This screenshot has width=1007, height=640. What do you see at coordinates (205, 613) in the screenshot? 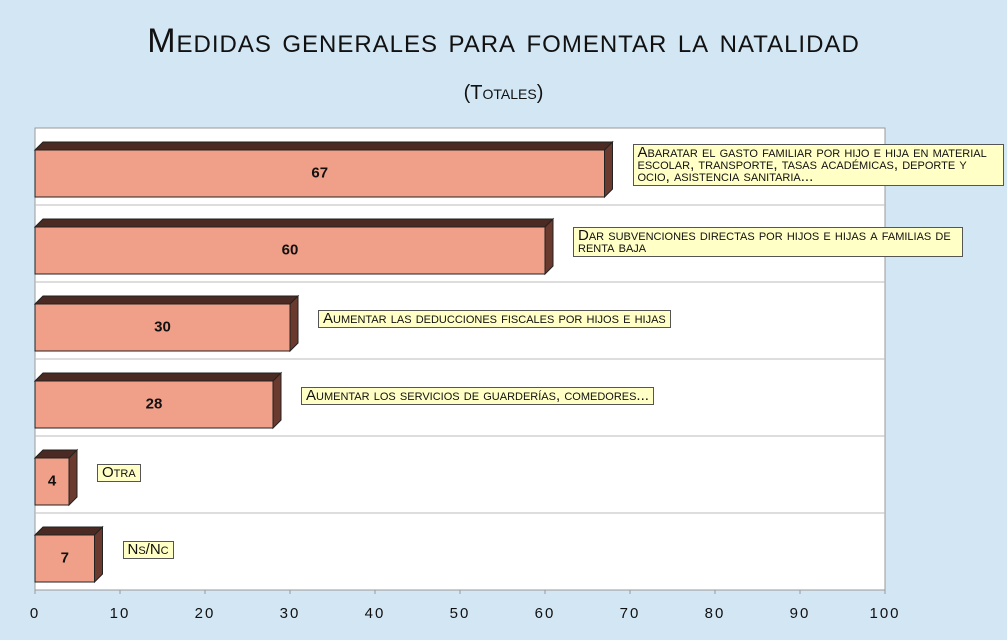
I see `x-tick-label: 20` at bounding box center [205, 613].